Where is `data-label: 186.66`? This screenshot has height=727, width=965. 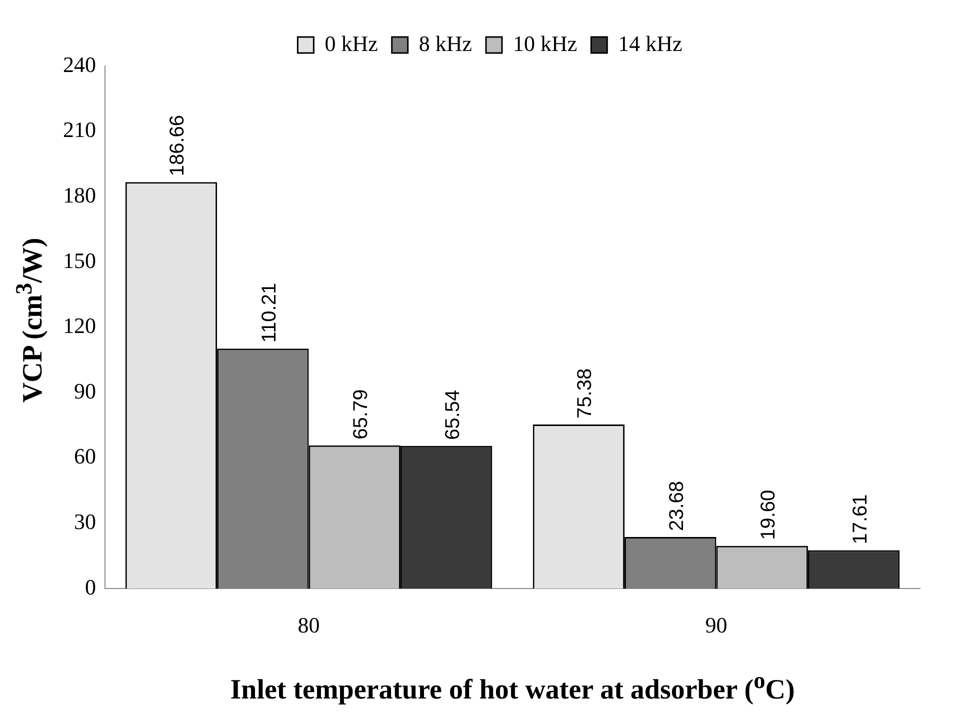 data-label: 186.66 is located at coordinates (177, 145).